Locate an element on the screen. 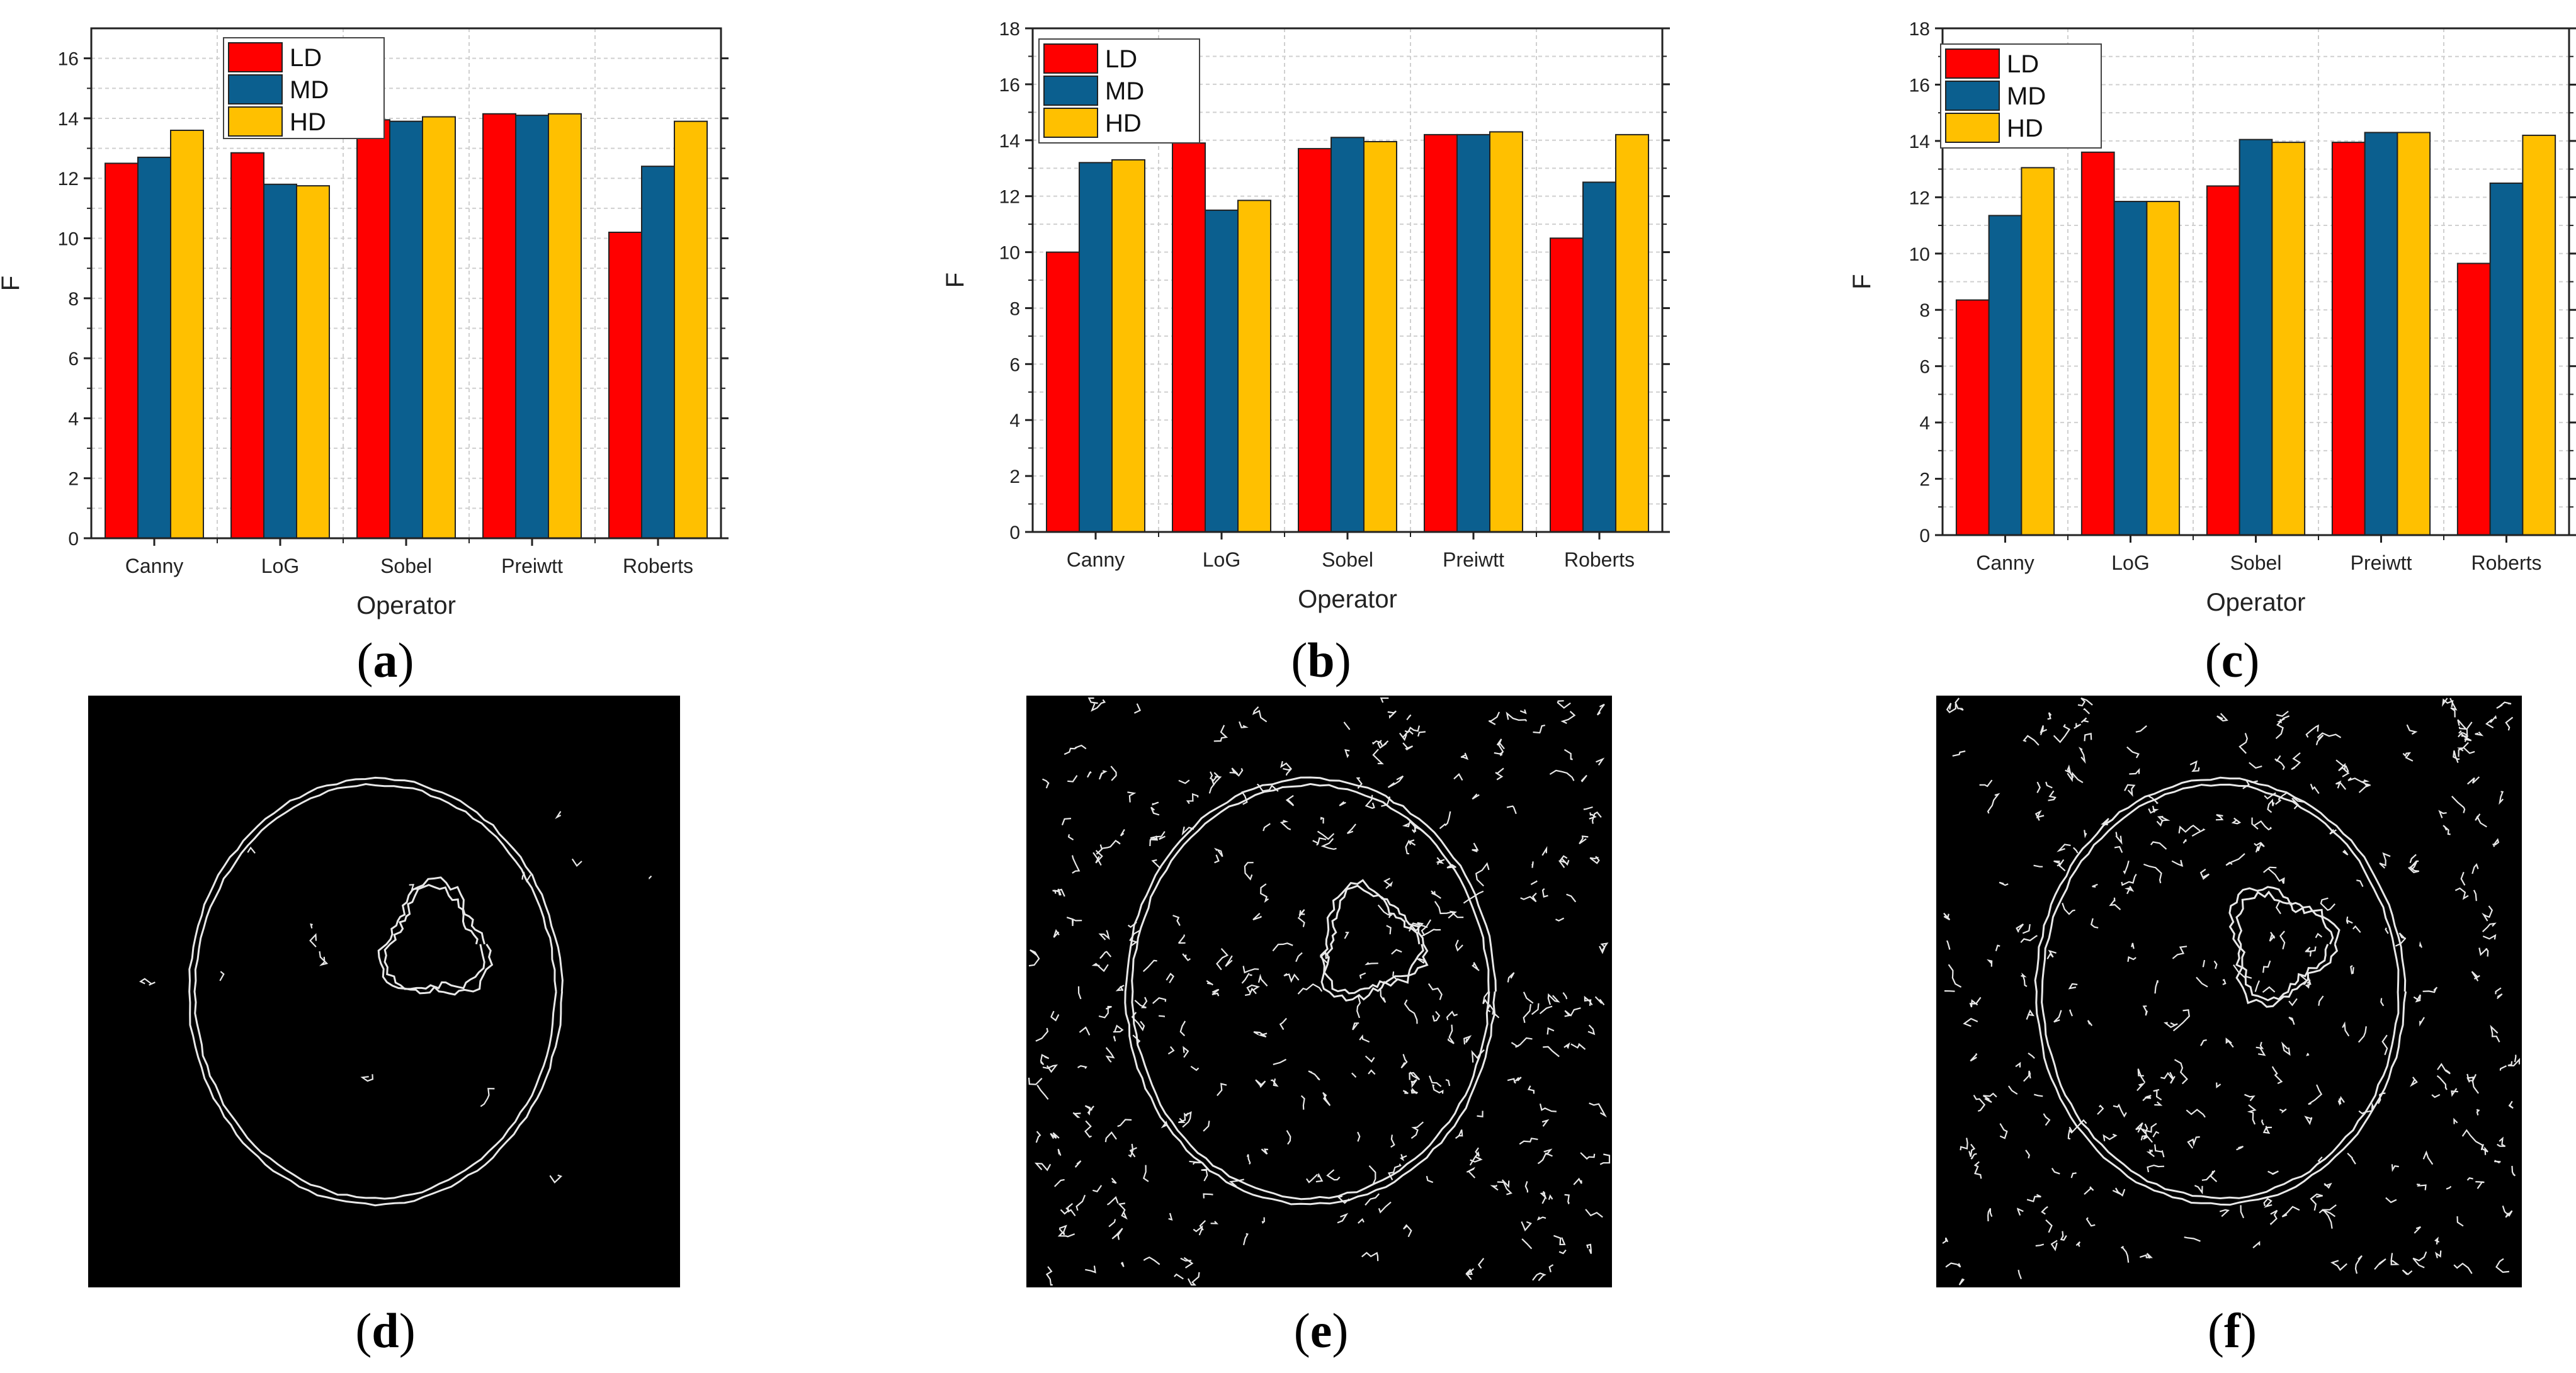 The width and height of the screenshot is (2576, 1373). panel-label-e: (e) is located at coordinates (1321, 1331).